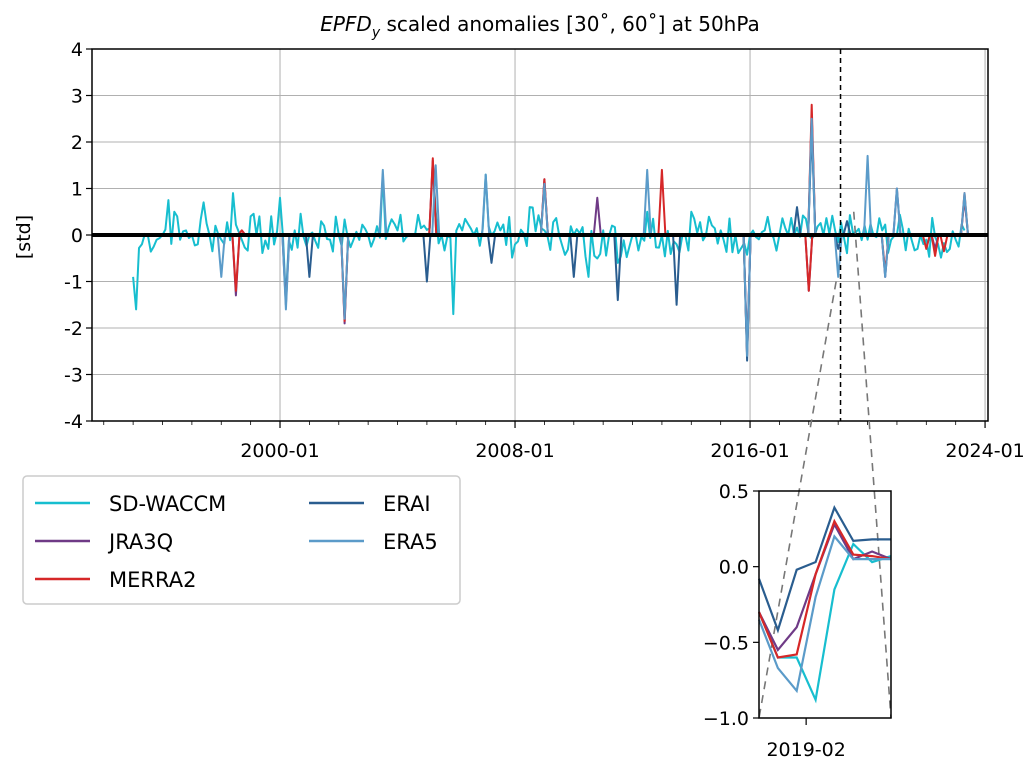 This screenshot has width=1035, height=765. Describe the element at coordinates (77, 50) in the screenshot. I see `y-tick-label: 4` at that location.